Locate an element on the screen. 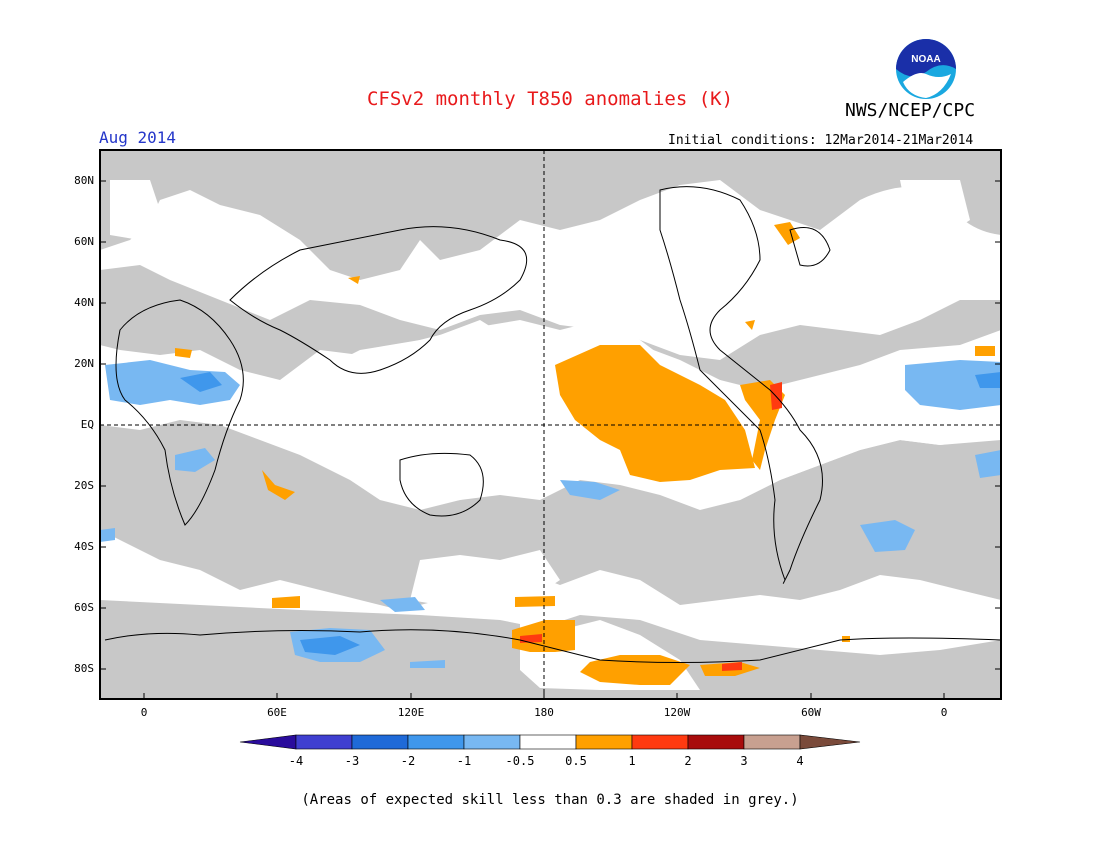  lat-label-20n: 20N is located at coordinates (84, 363).